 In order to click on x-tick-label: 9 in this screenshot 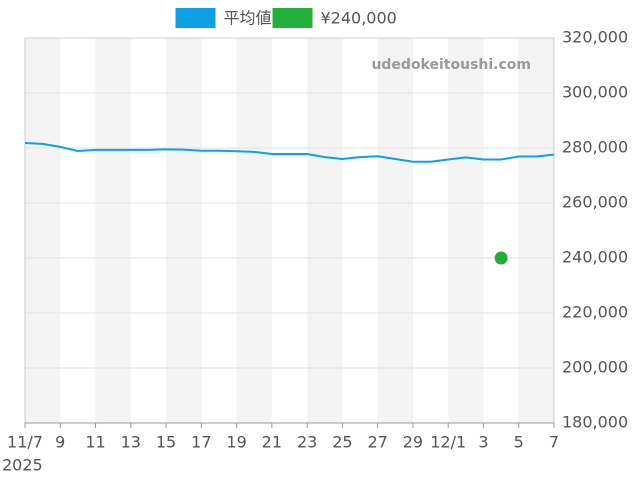, I will do `click(60, 442)`.